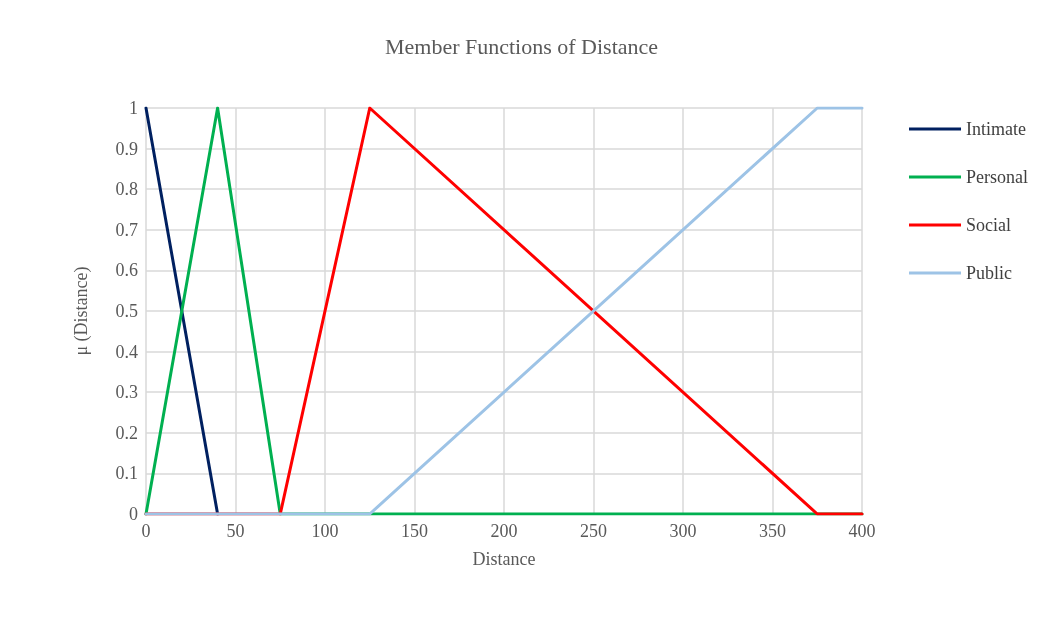 This screenshot has width=1043, height=625. What do you see at coordinates (126, 189) in the screenshot?
I see `y-tick-label: 0.8` at bounding box center [126, 189].